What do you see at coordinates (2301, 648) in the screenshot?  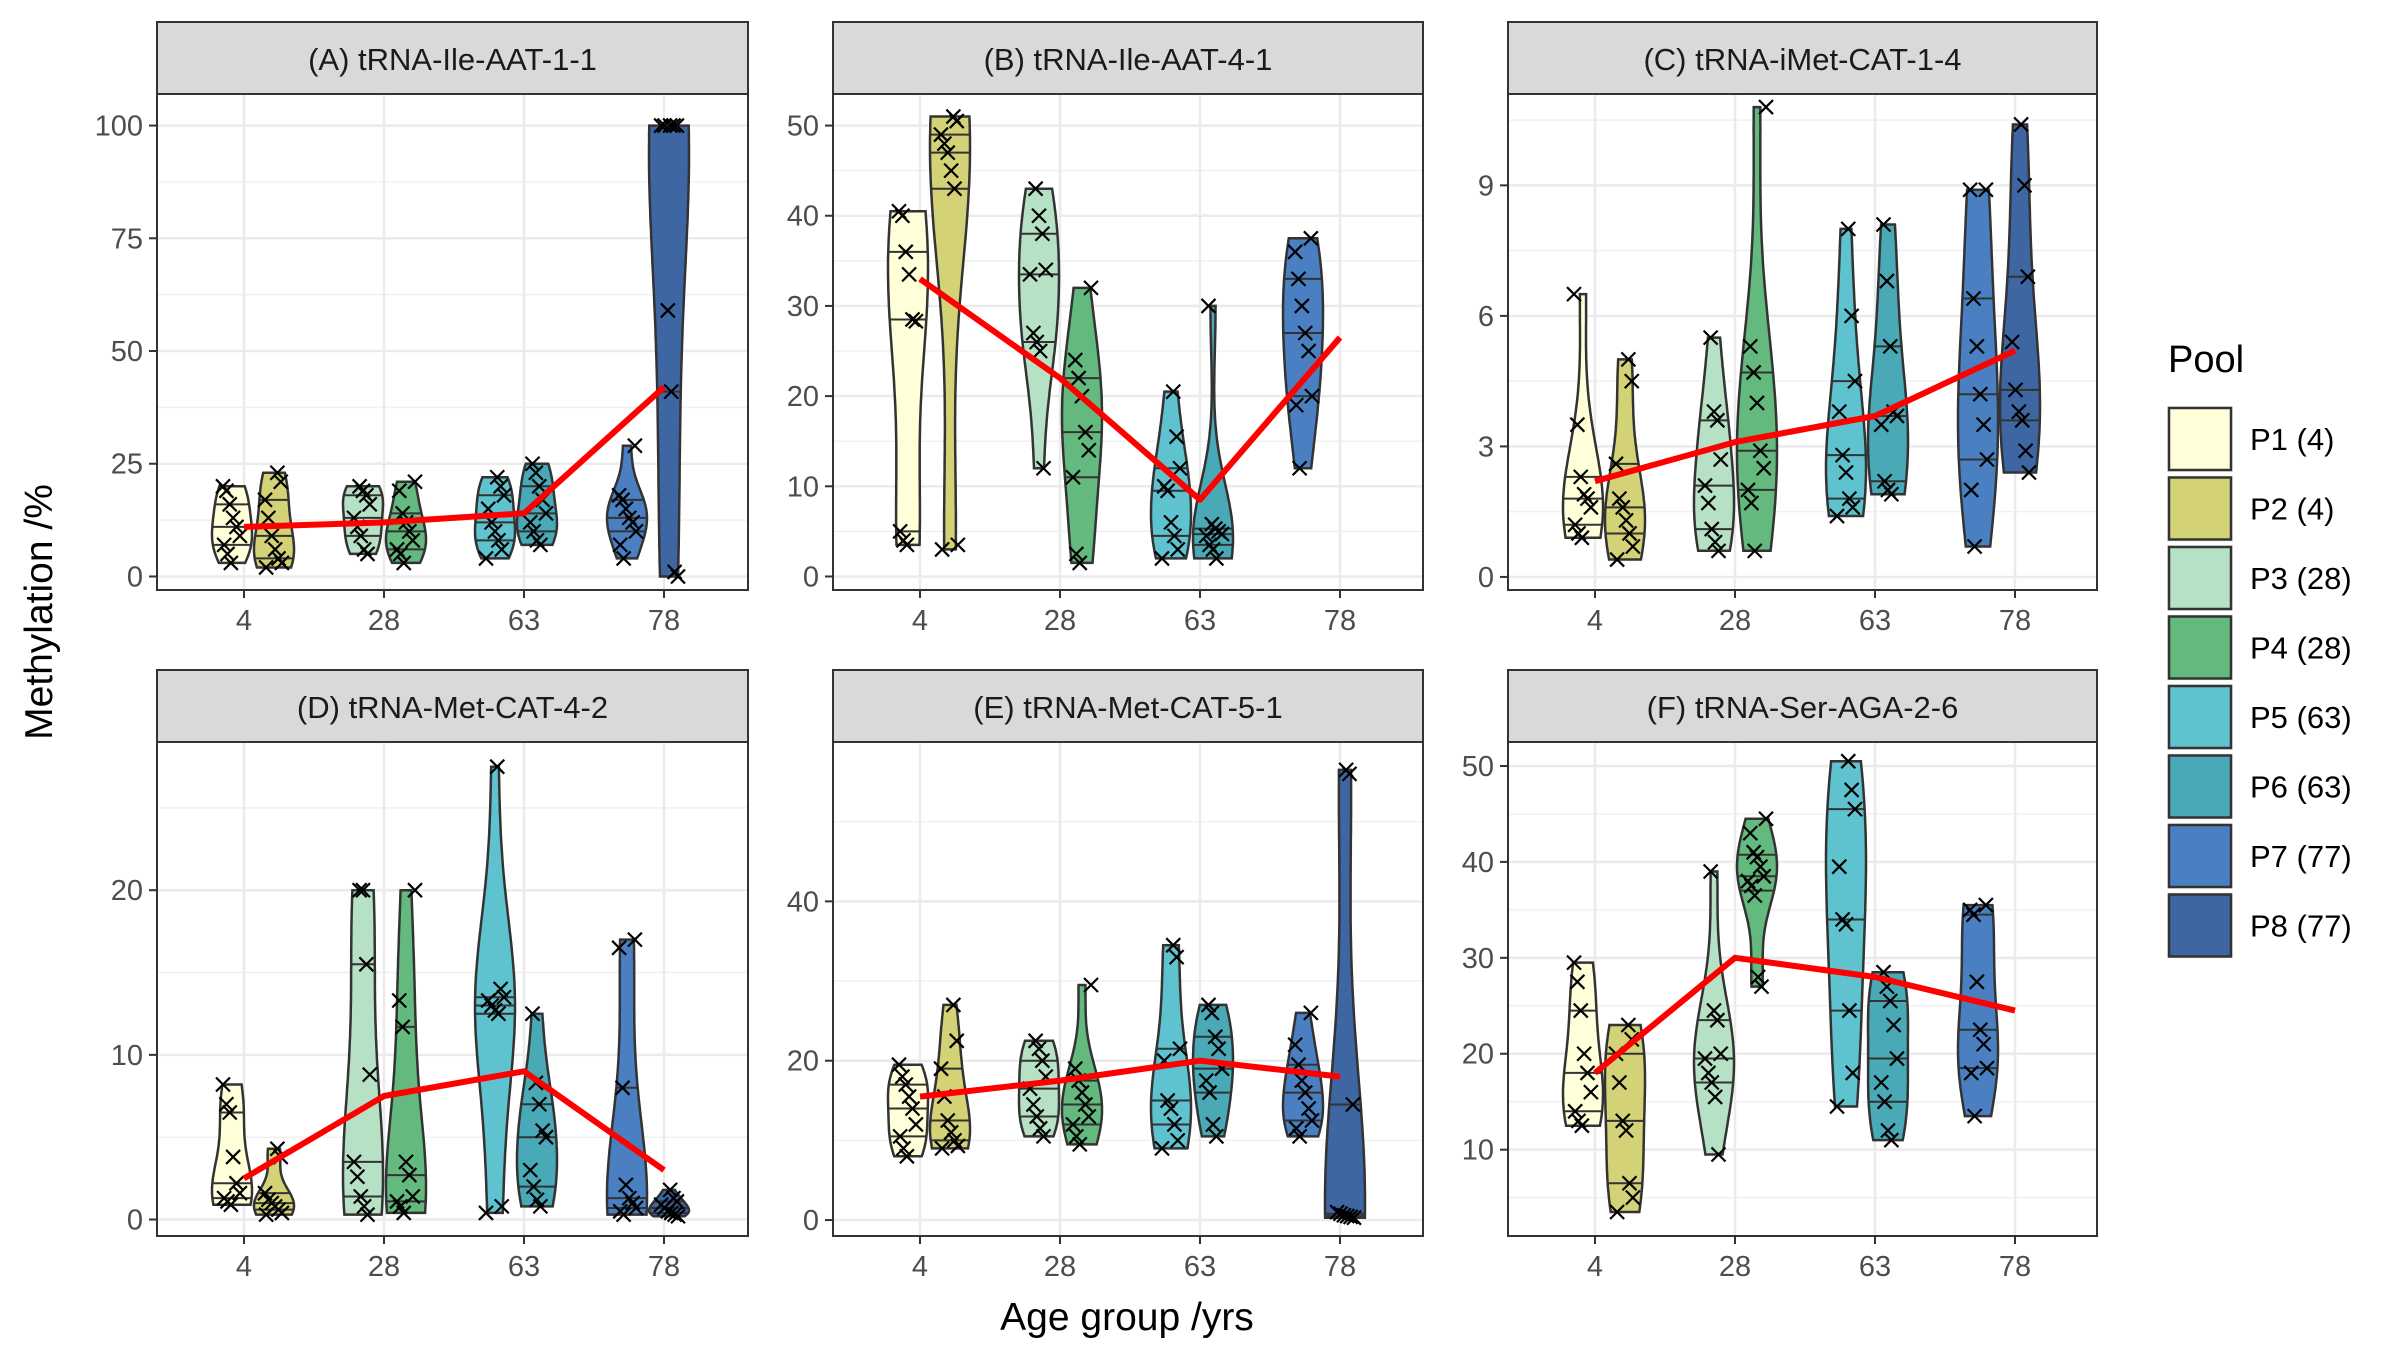 I see `legend-label: P4 (28)` at bounding box center [2301, 648].